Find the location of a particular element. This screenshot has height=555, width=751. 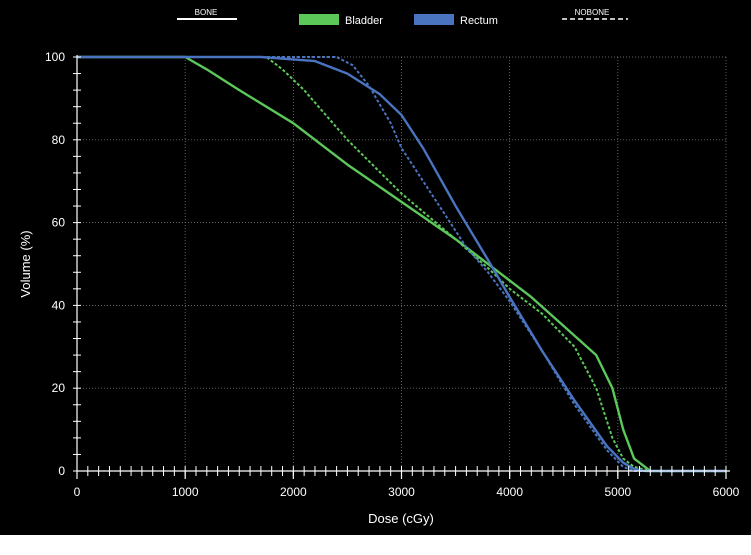

legend-item-bladder: Bladder is located at coordinates (341, 20).